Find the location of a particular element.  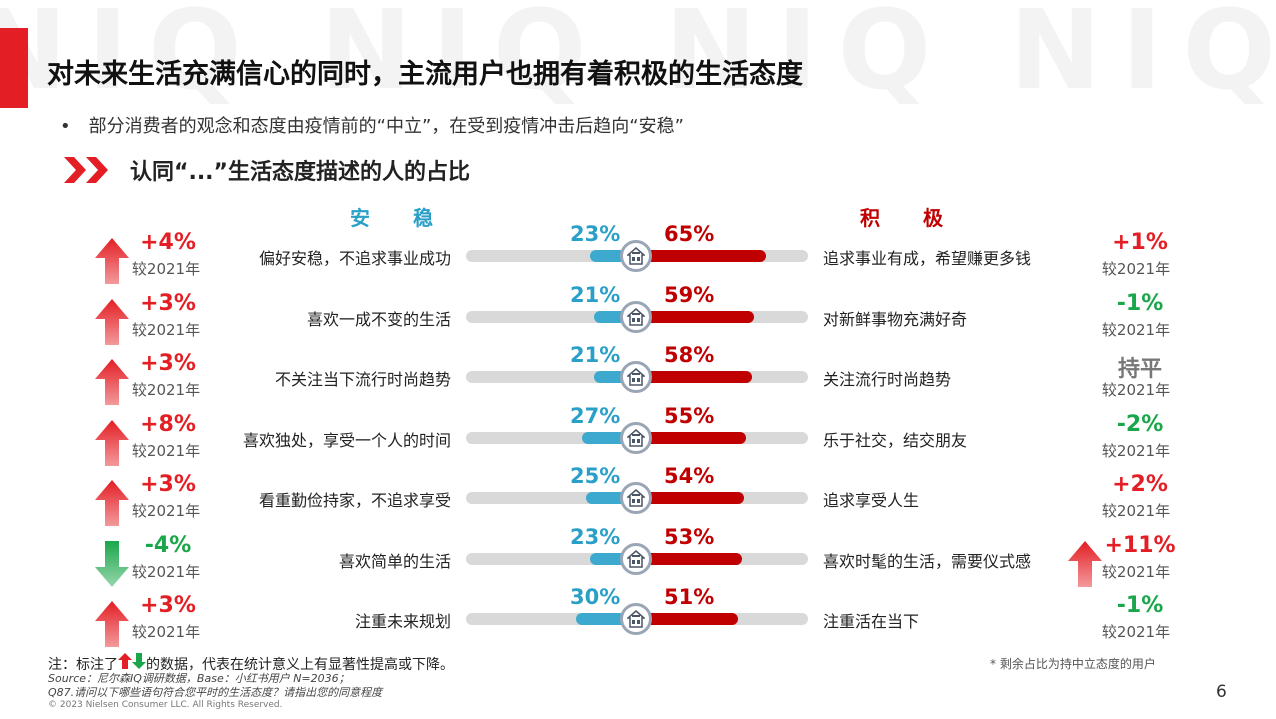

page-number: 6 is located at coordinates (1221, 692).